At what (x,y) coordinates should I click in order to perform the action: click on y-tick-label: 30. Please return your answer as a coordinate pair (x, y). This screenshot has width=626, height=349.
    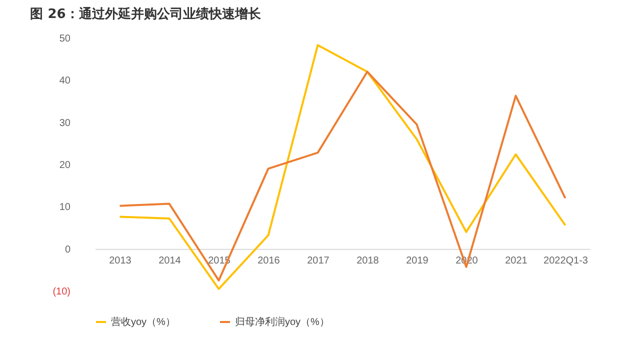
    Looking at the image, I should click on (65, 123).